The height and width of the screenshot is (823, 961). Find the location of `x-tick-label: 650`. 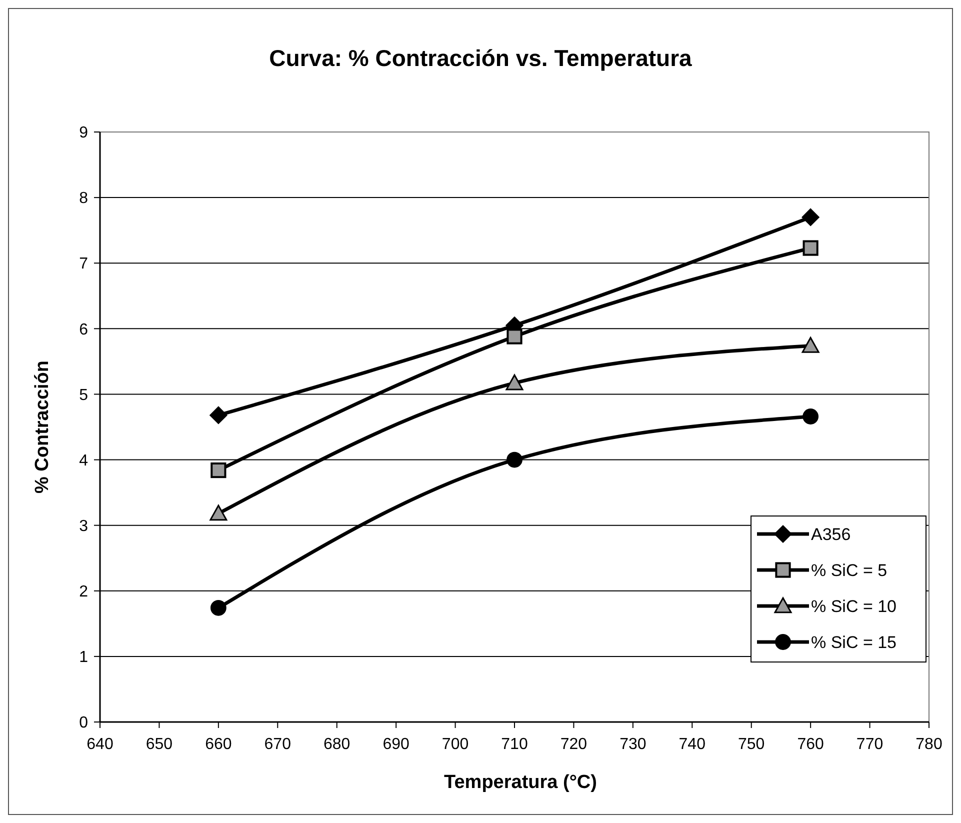

x-tick-label: 650 is located at coordinates (159, 744).